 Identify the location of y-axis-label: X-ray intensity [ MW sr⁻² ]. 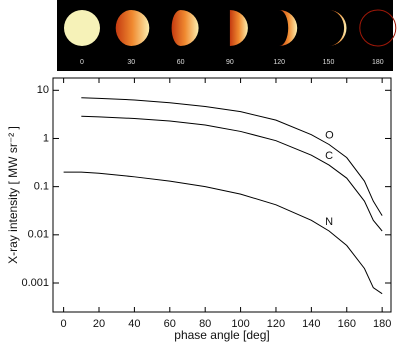
(13, 195).